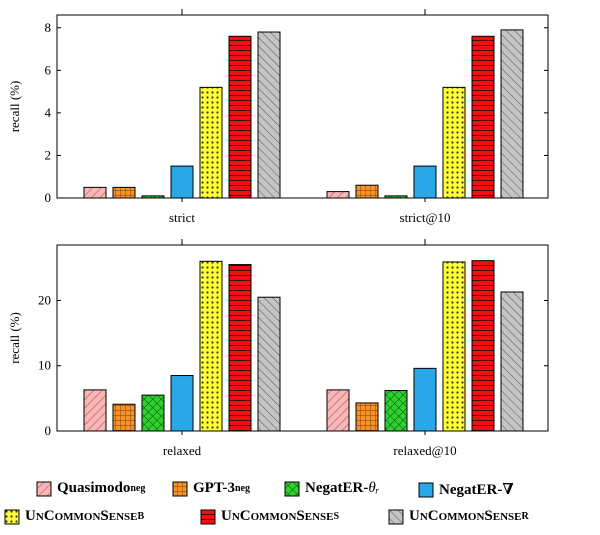  I want to click on legend-item: UnCommonSense R, so click(458, 516).